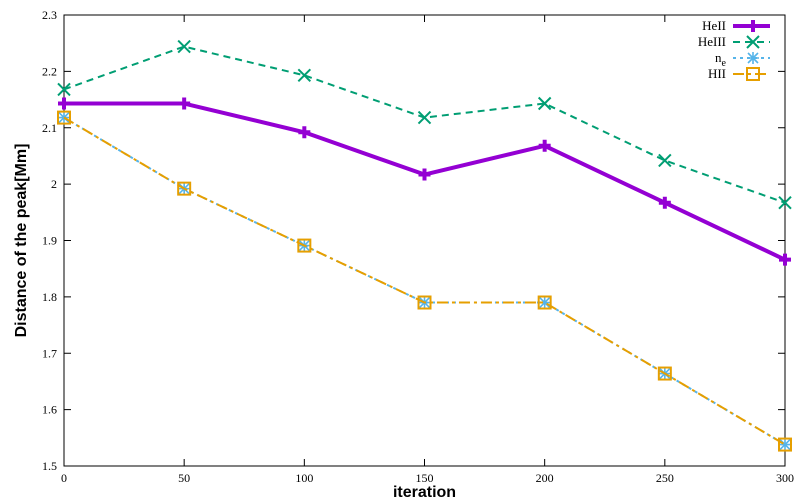  What do you see at coordinates (49, 410) in the screenshot?
I see `y-tick-label: 1.6` at bounding box center [49, 410].